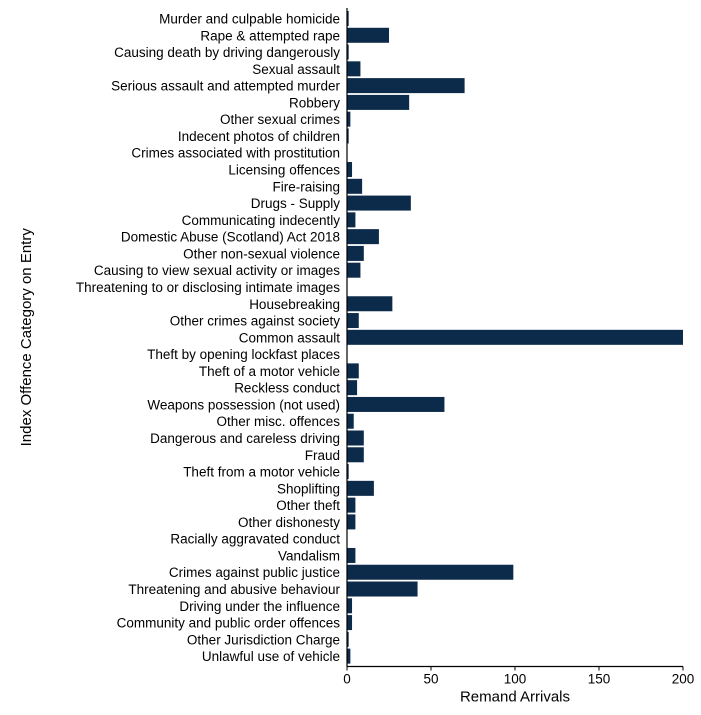 The height and width of the screenshot is (715, 701). What do you see at coordinates (261, 220) in the screenshot?
I see `category-label: Communicating indecently` at bounding box center [261, 220].